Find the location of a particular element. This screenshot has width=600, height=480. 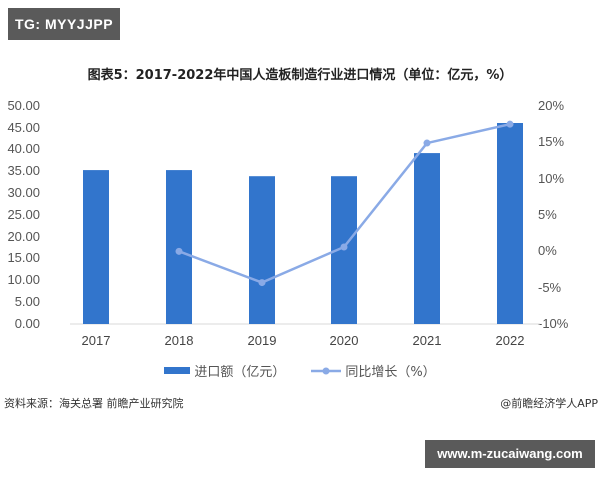

line-marker-icon is located at coordinates (326, 370).